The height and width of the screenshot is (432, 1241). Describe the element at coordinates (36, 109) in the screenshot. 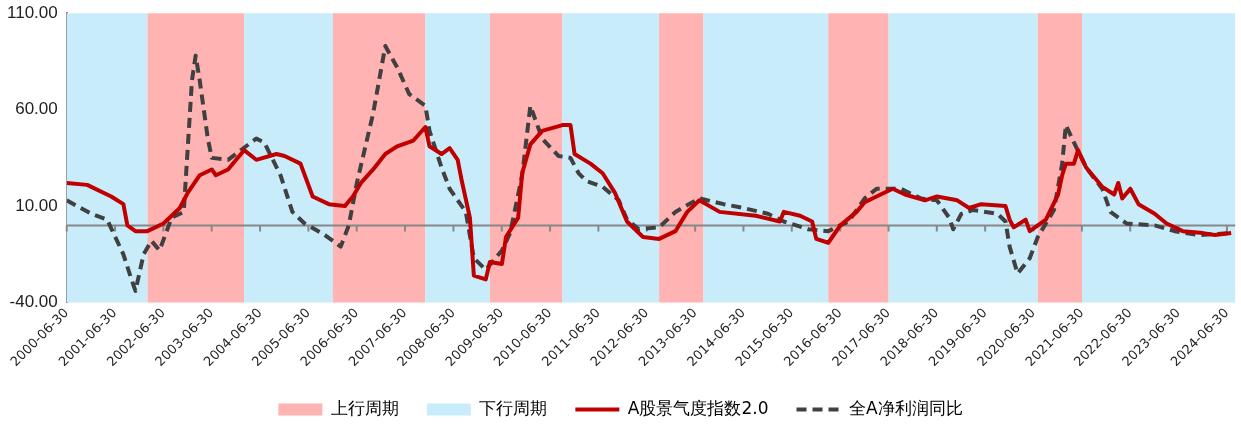

I see `y-tick-label: 60.00` at that location.